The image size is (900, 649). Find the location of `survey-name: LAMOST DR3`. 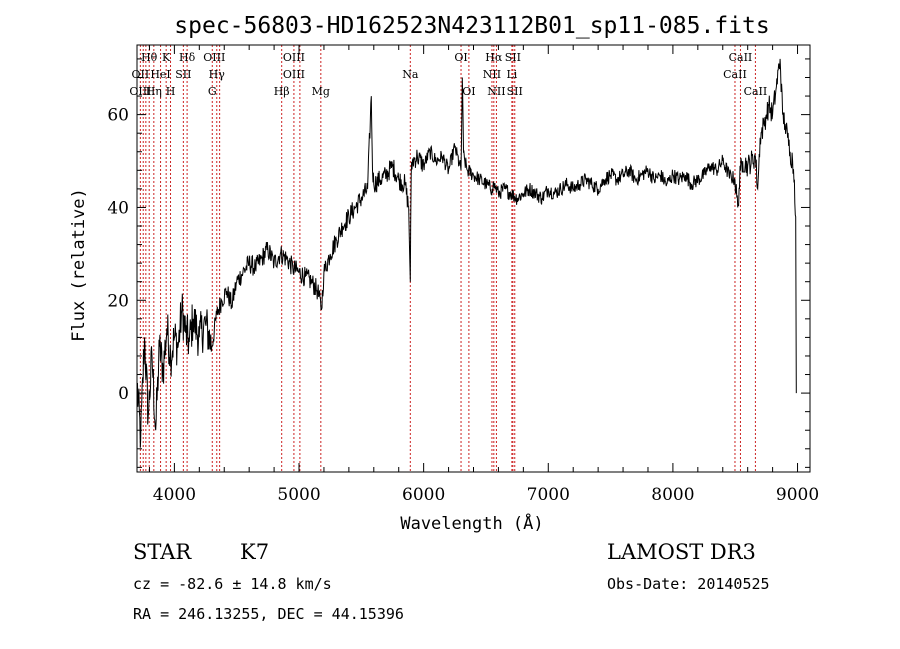

survey-name: LAMOST DR3 is located at coordinates (681, 552).